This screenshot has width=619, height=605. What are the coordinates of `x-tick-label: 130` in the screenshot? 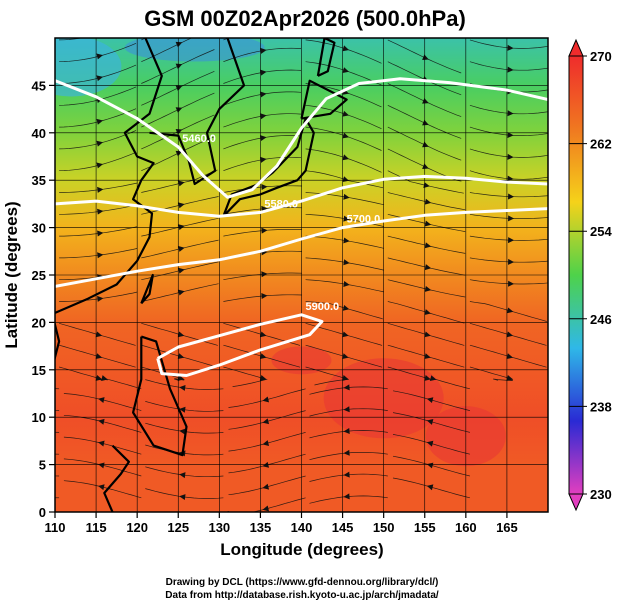 It's located at (219, 527).